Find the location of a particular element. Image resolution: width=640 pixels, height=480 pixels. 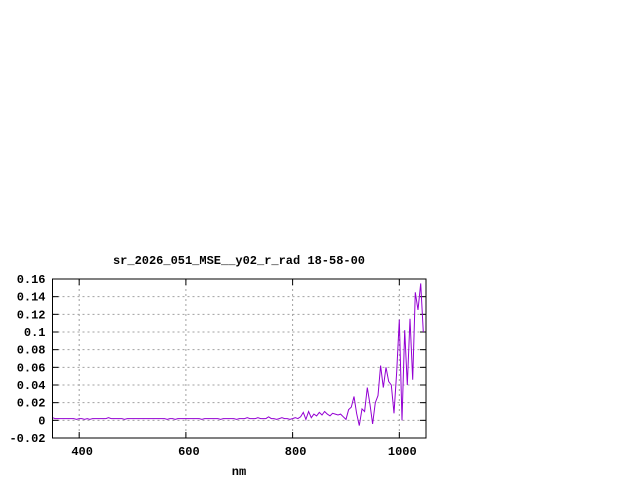

y-tick-label: 0 is located at coordinates (41, 421).